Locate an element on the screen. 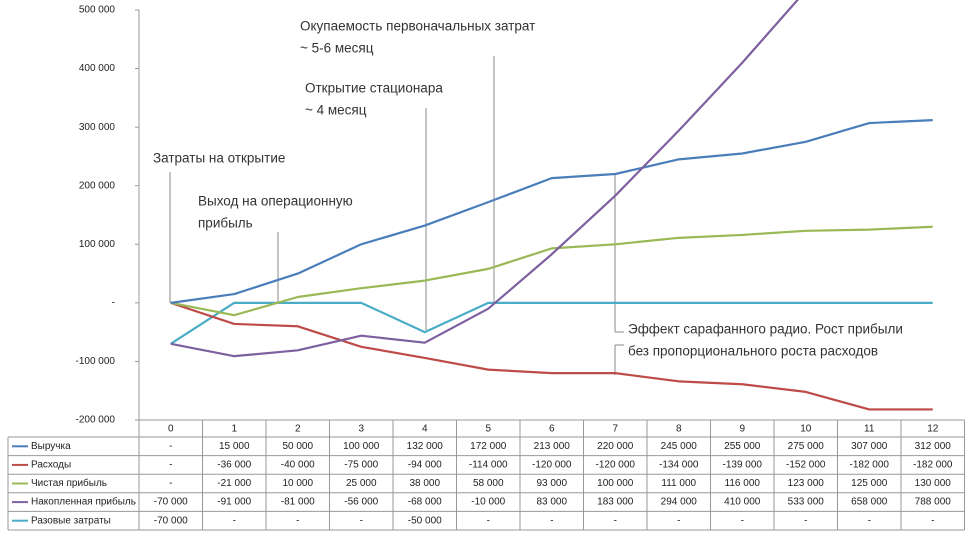  x-tick-label: 12 is located at coordinates (933, 429).